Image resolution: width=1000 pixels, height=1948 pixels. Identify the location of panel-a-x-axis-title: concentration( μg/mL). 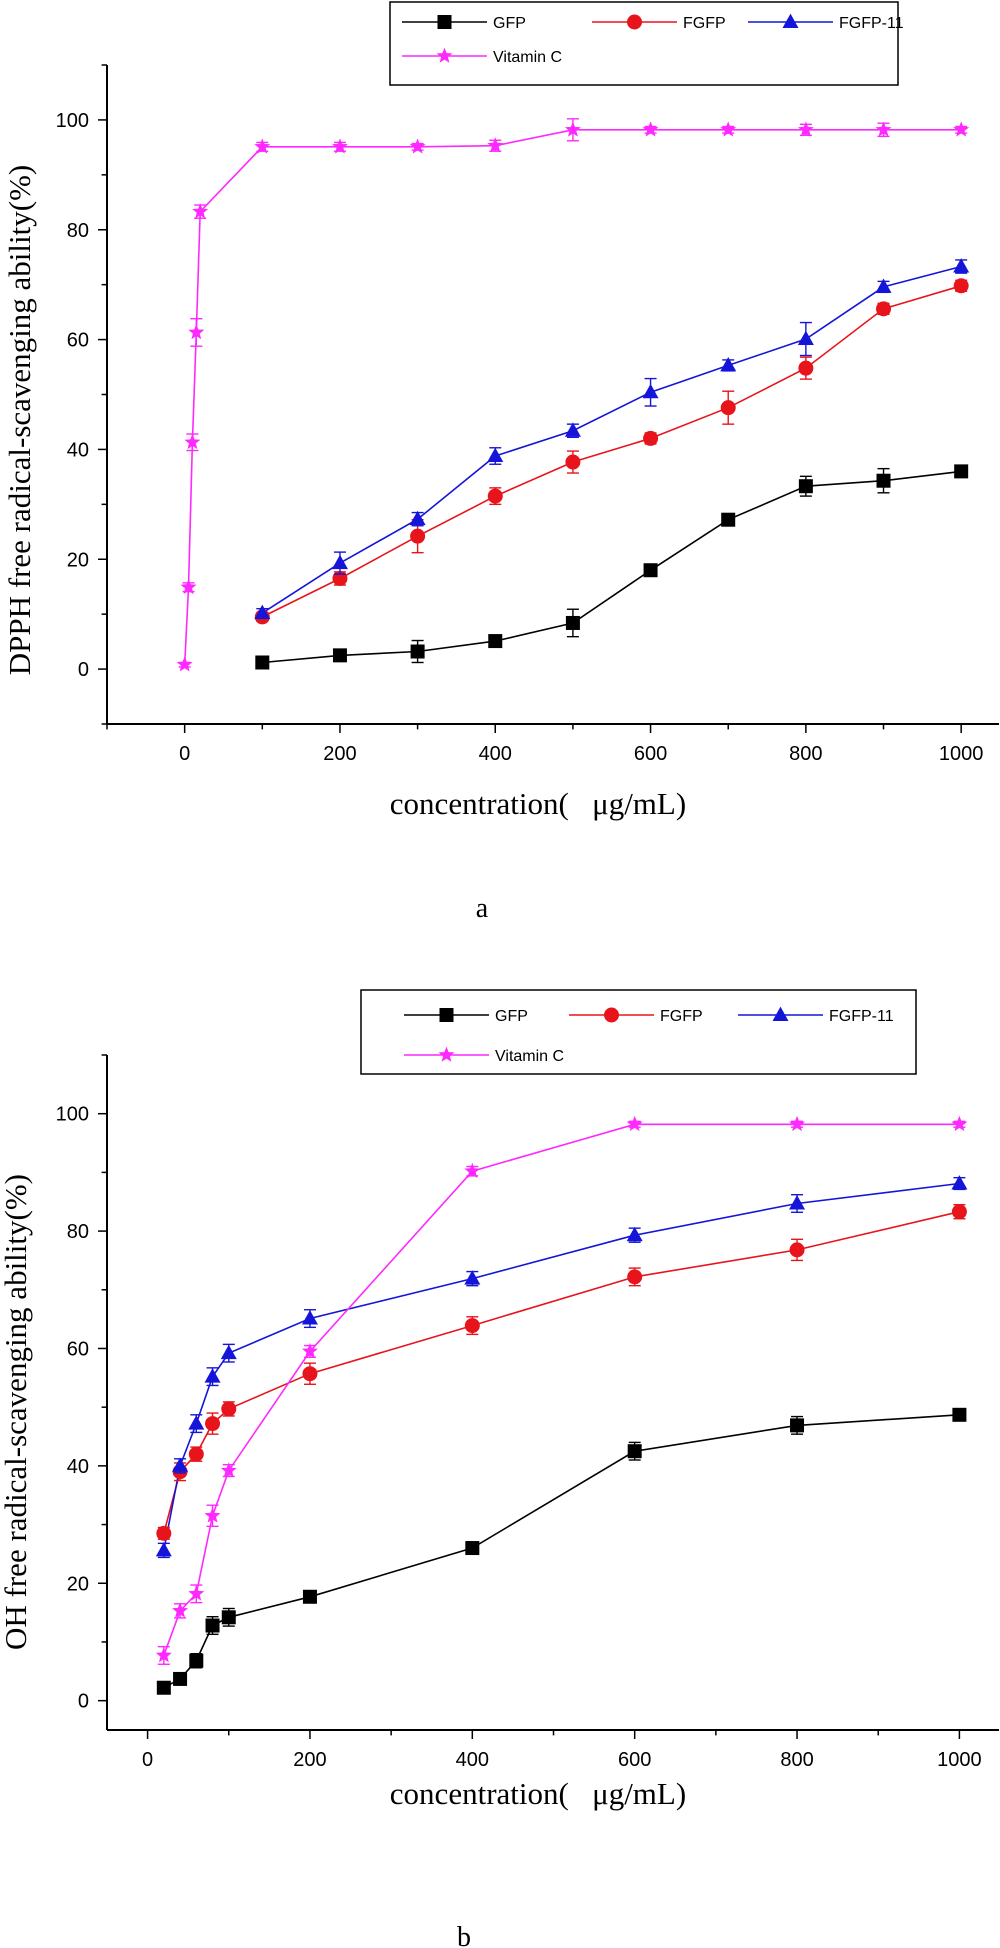
(538, 803).